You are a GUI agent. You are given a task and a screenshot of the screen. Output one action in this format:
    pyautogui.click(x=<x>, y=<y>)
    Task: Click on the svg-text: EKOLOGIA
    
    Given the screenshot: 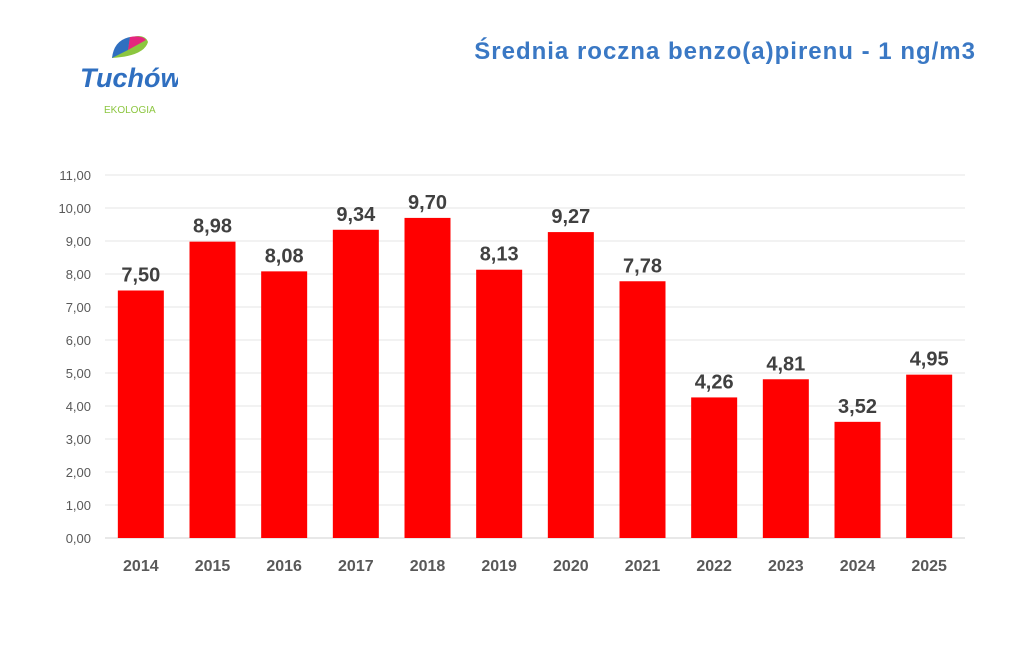 What is the action you would take?
    pyautogui.click(x=130, y=110)
    